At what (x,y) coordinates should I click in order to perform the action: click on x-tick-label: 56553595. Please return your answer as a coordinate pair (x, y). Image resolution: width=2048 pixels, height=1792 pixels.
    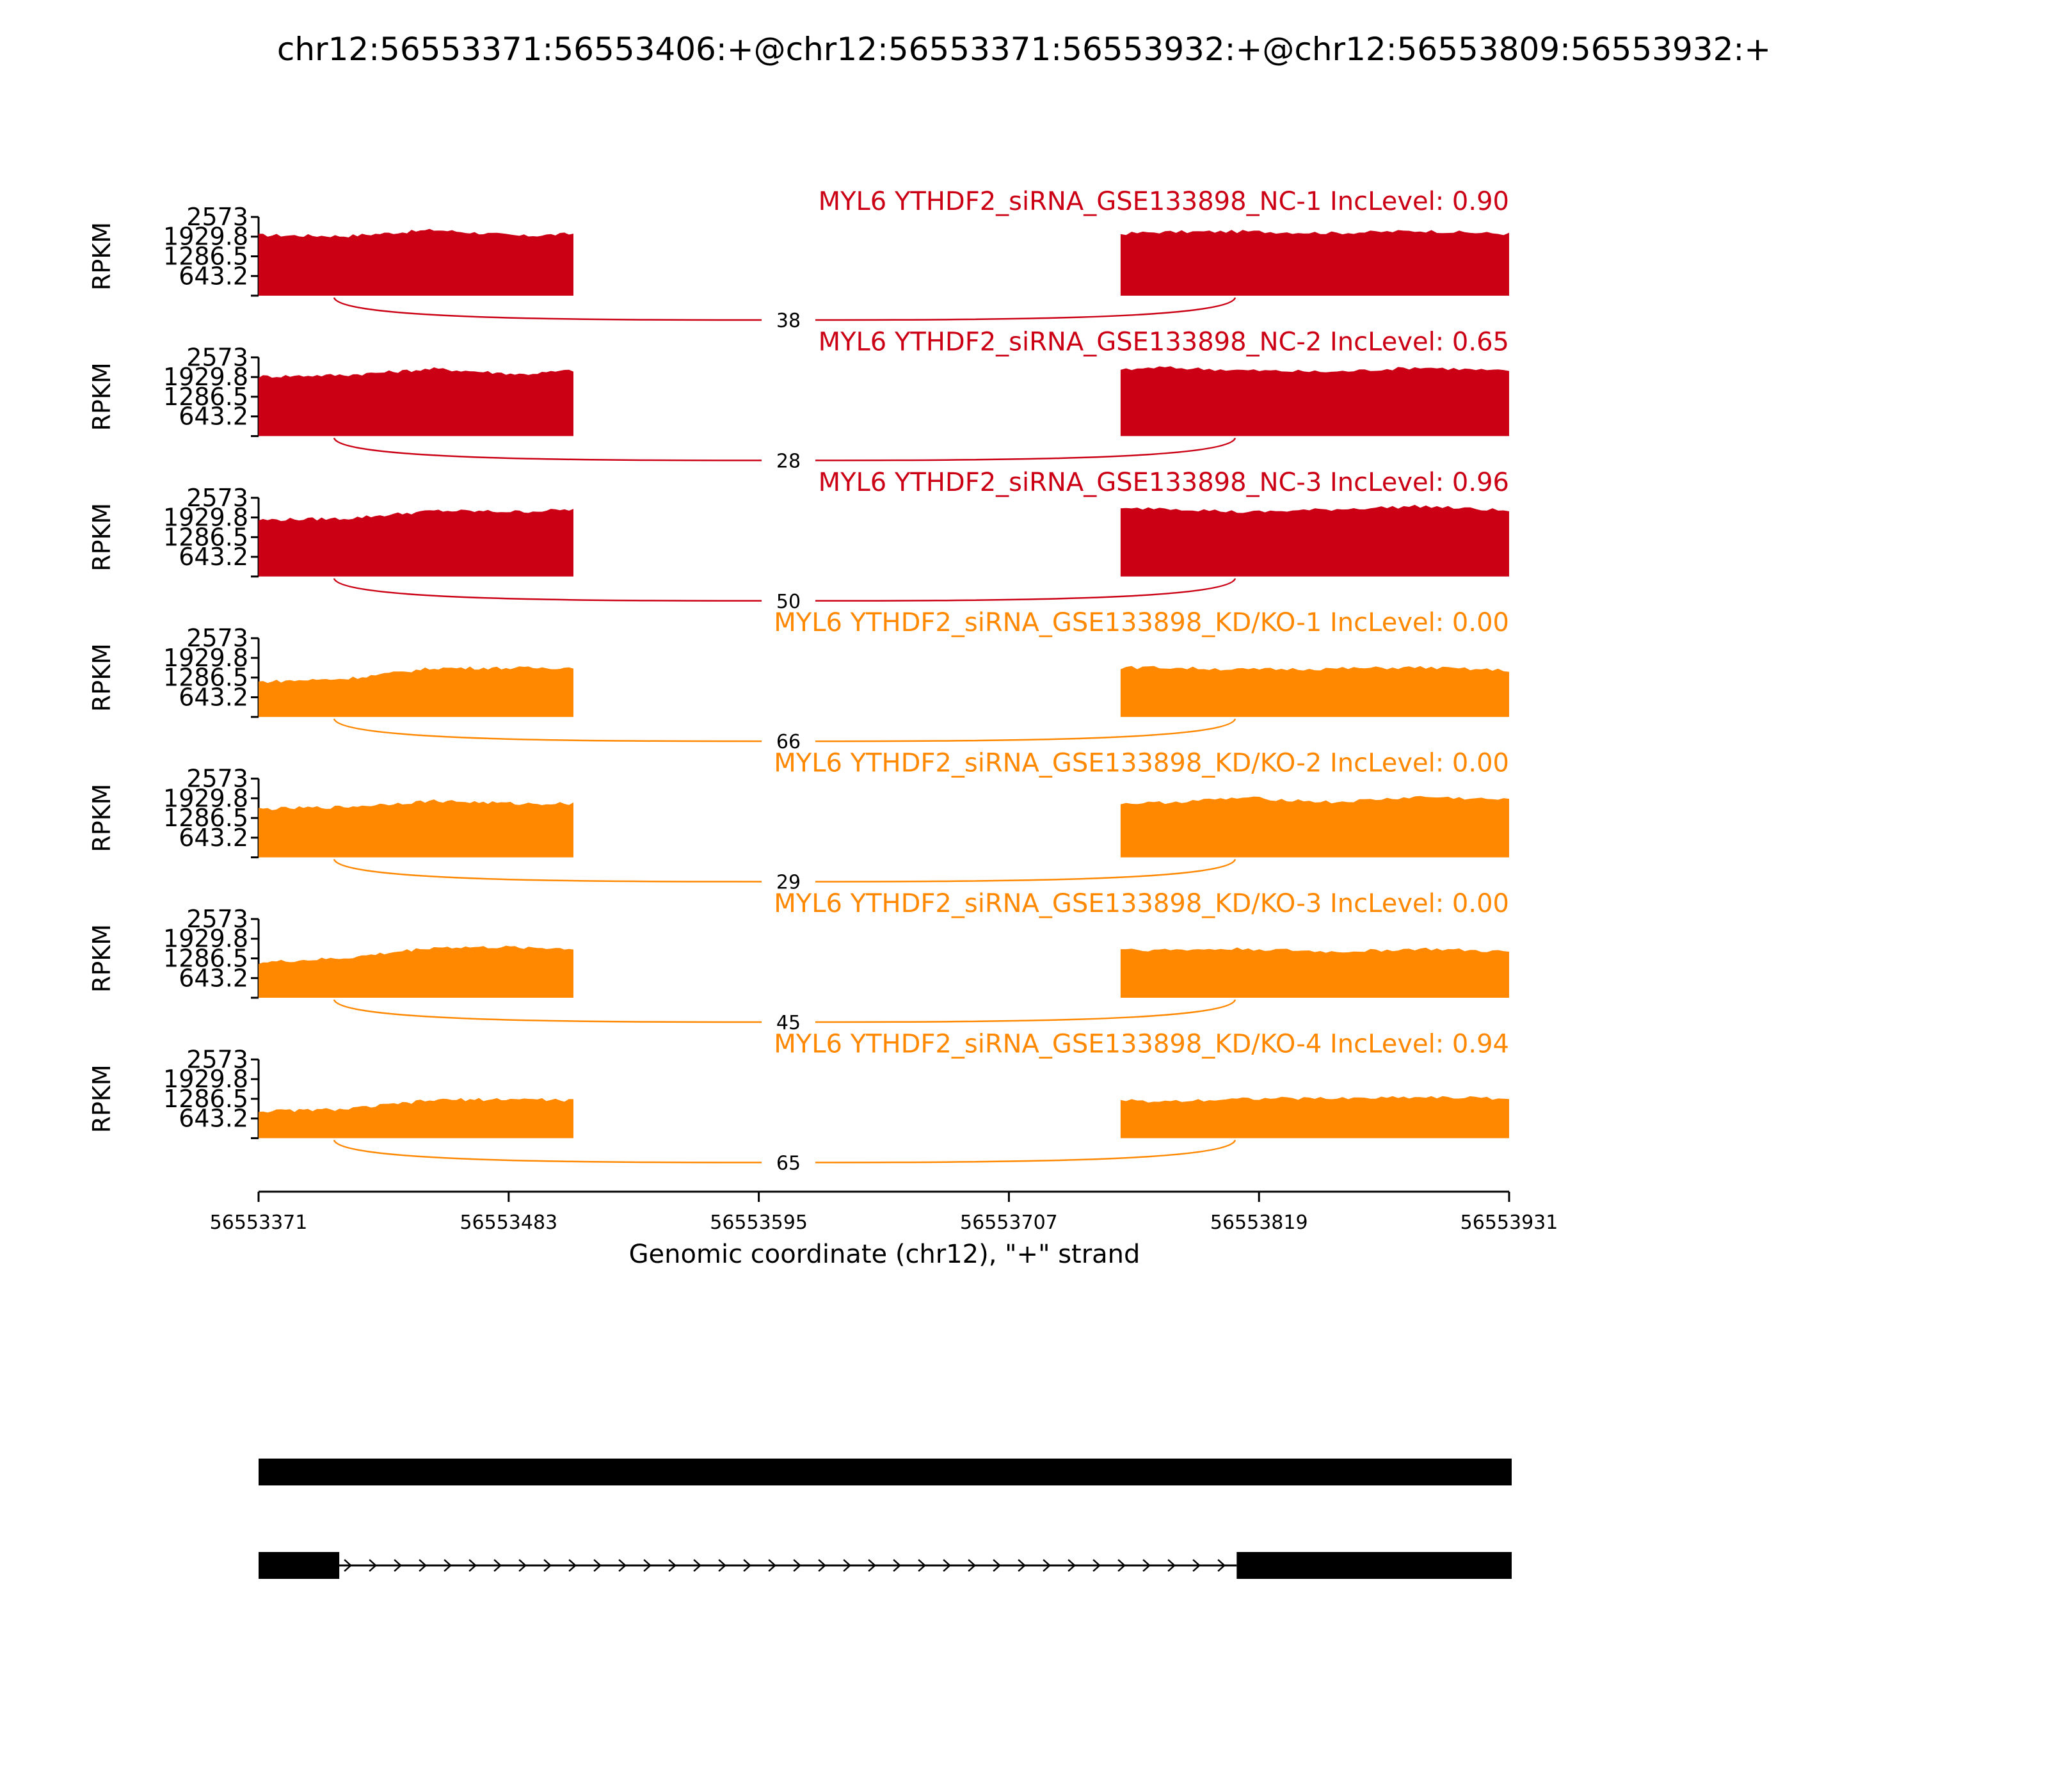
    Looking at the image, I should click on (759, 1223).